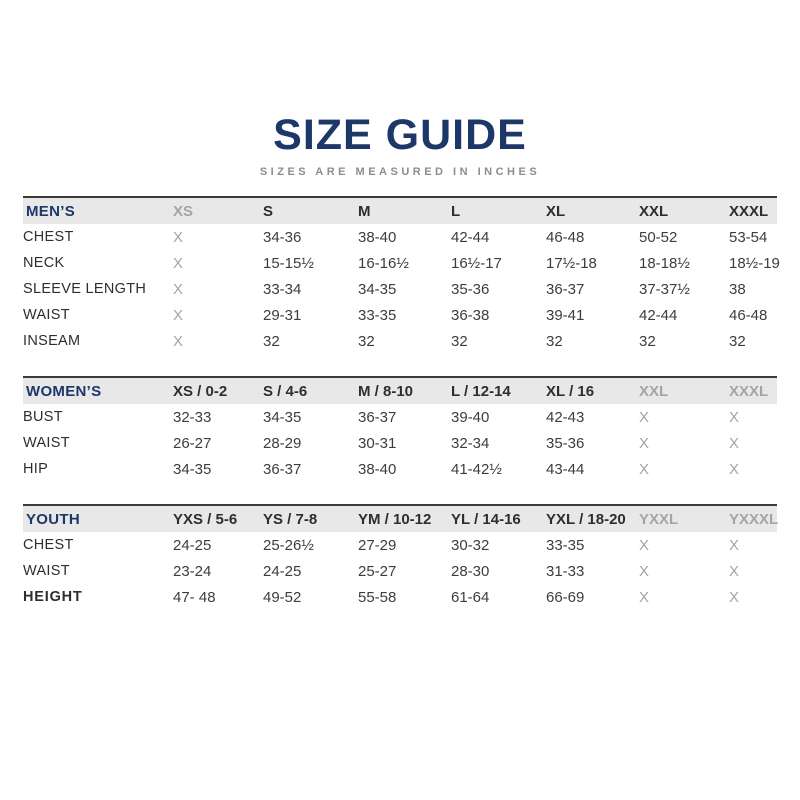 The height and width of the screenshot is (800, 800). What do you see at coordinates (565, 571) in the screenshot?
I see `size-value: 31-33` at bounding box center [565, 571].